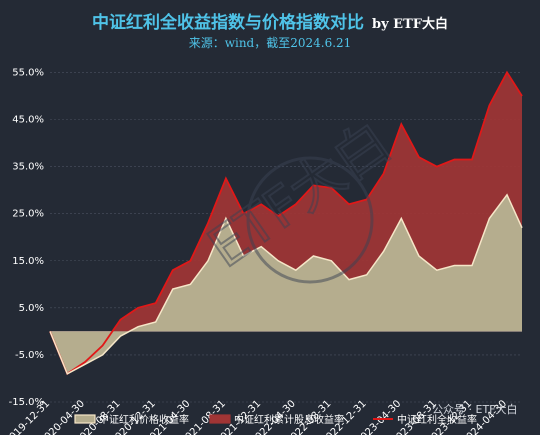 Image resolution: width=540 pixels, height=435 pixels. Describe the element at coordinates (310, 220) in the screenshot. I see `watermark-ring` at that location.